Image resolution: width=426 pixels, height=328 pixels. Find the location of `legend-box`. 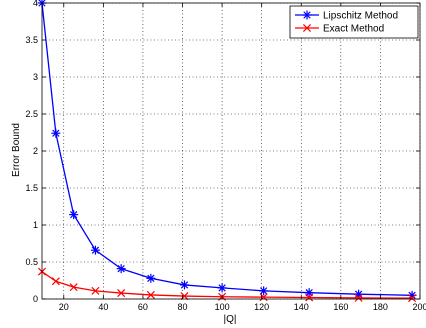

legend-box is located at coordinates (354, 22).